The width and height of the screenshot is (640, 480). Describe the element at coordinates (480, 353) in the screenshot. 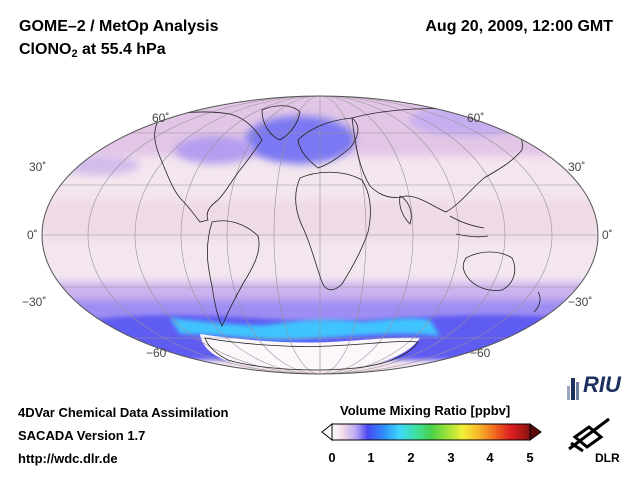

I see `lat-label-right-minus60: −60` at that location.